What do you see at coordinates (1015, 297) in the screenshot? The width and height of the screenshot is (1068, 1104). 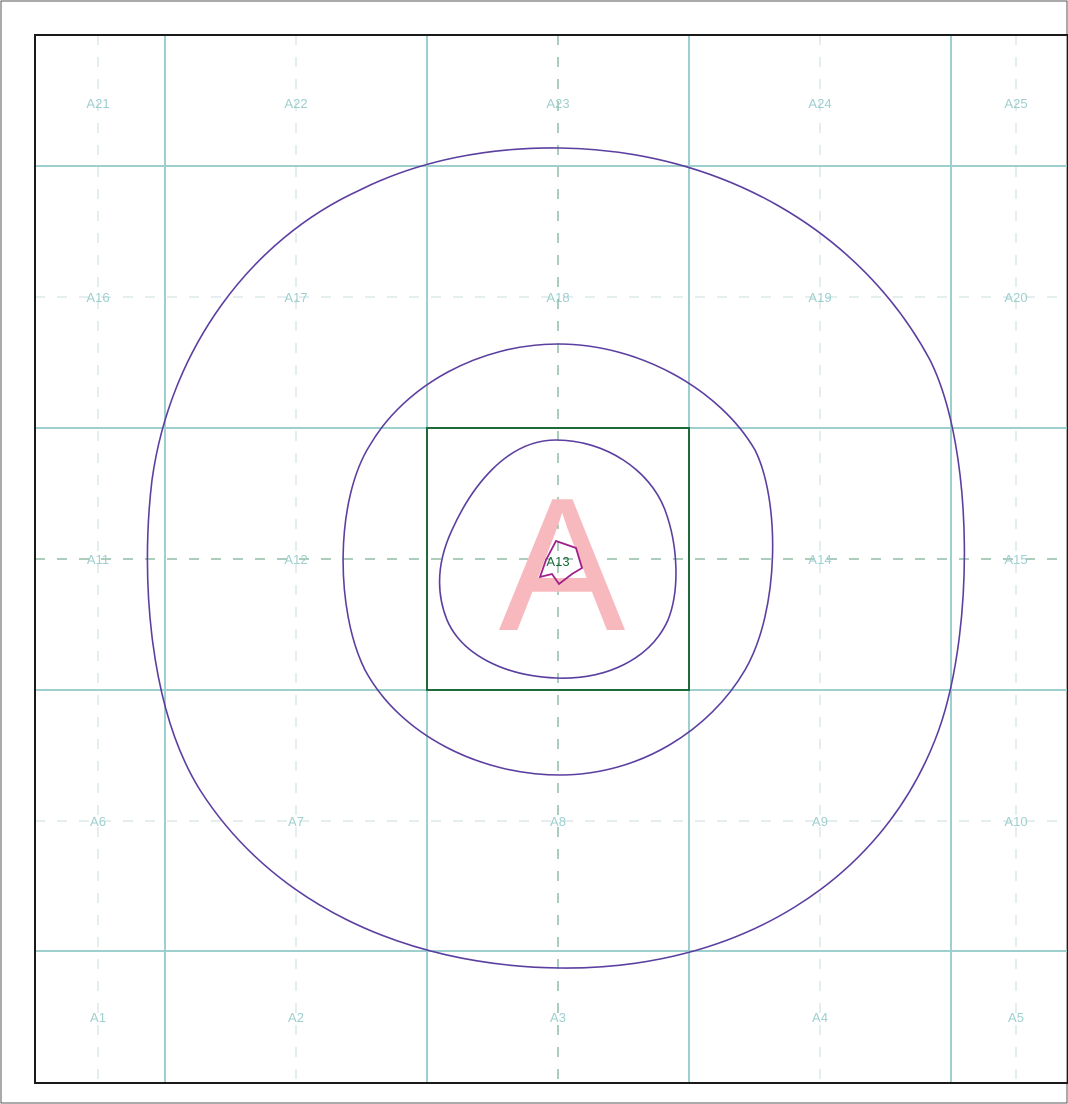 I see `cell-label: A20` at bounding box center [1015, 297].